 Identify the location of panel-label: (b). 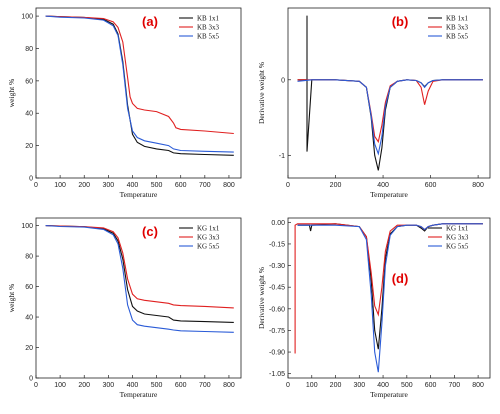
(400, 21).